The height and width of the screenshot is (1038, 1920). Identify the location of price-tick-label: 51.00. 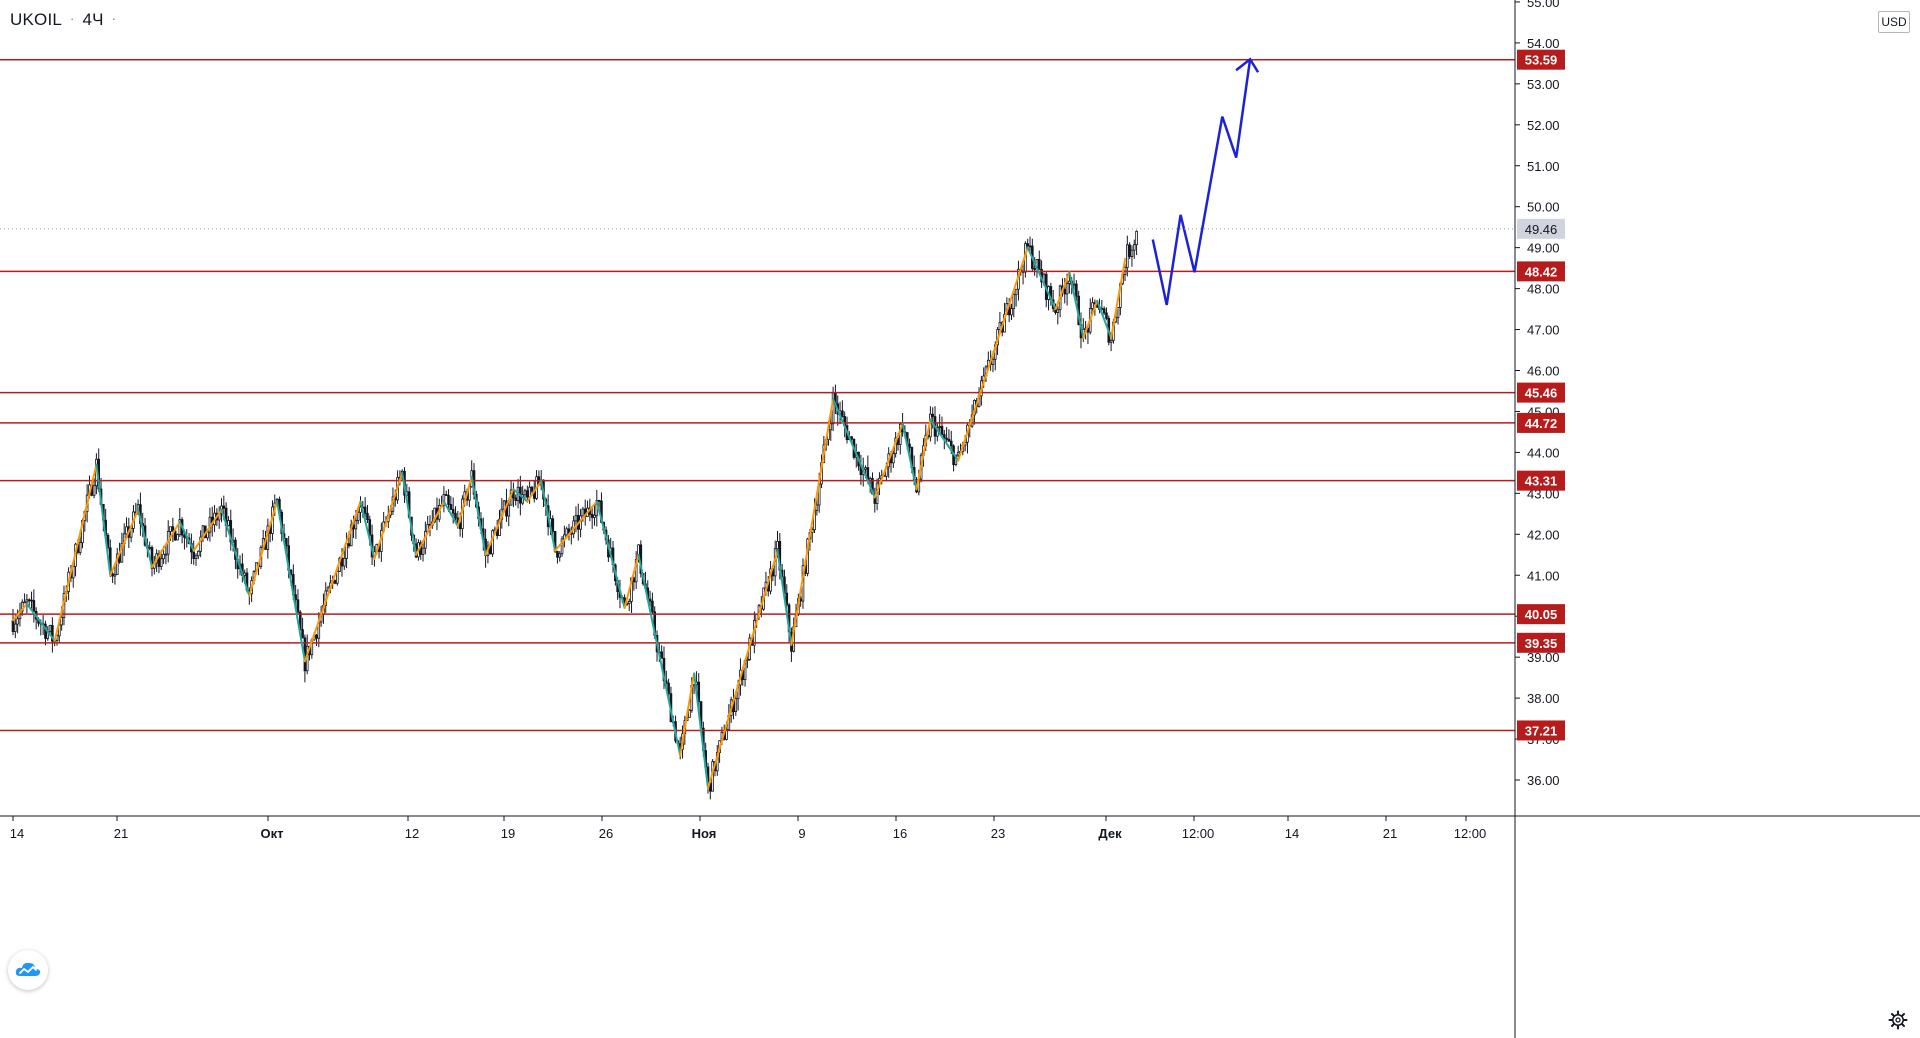
(1543, 166).